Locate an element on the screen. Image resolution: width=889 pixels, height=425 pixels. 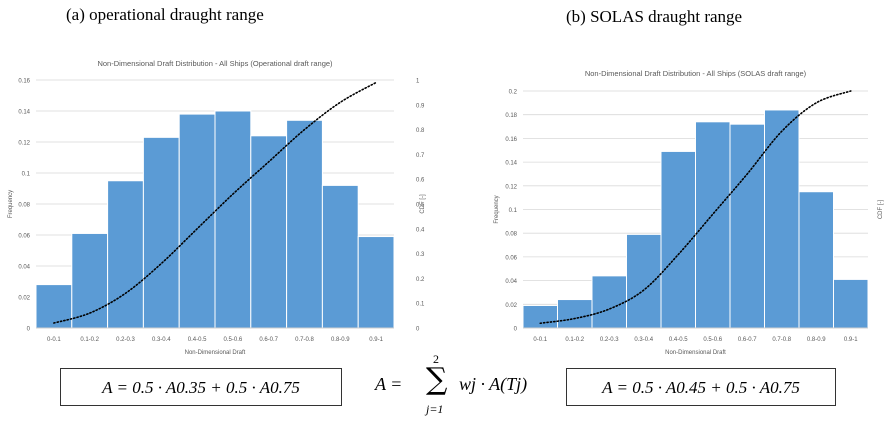
y2-tick-label: 0.4 is located at coordinates (420, 230).